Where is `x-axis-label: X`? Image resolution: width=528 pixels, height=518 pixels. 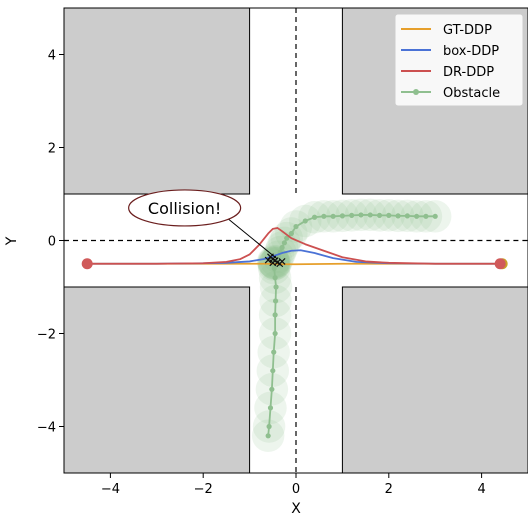 x-axis-label: X is located at coordinates (296, 509).